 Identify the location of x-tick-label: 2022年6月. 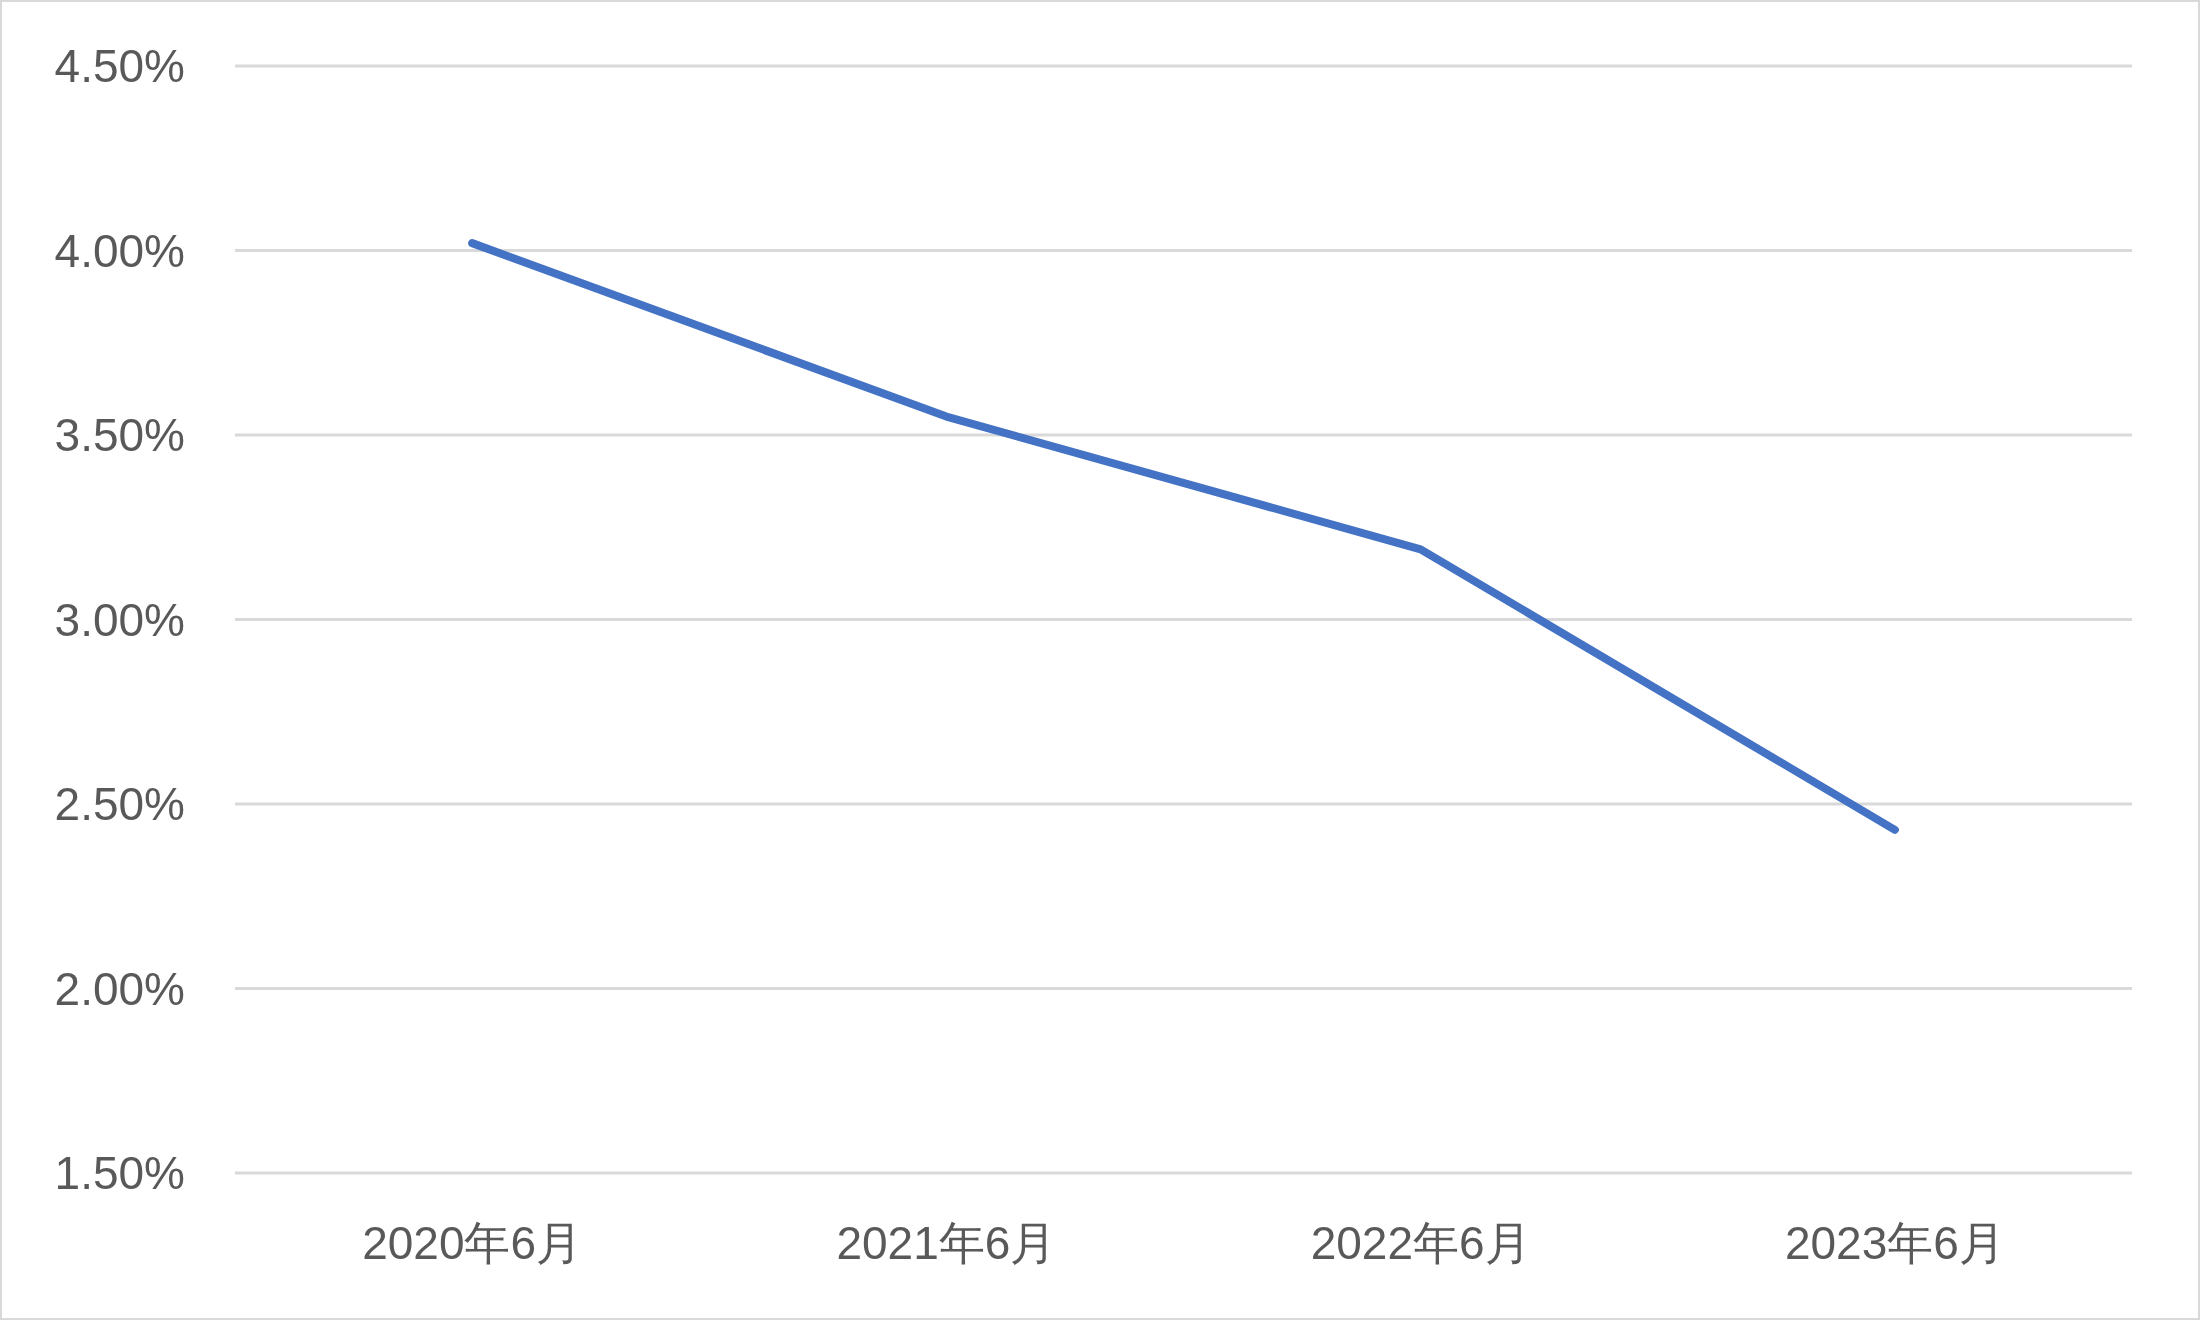
(1420, 1243).